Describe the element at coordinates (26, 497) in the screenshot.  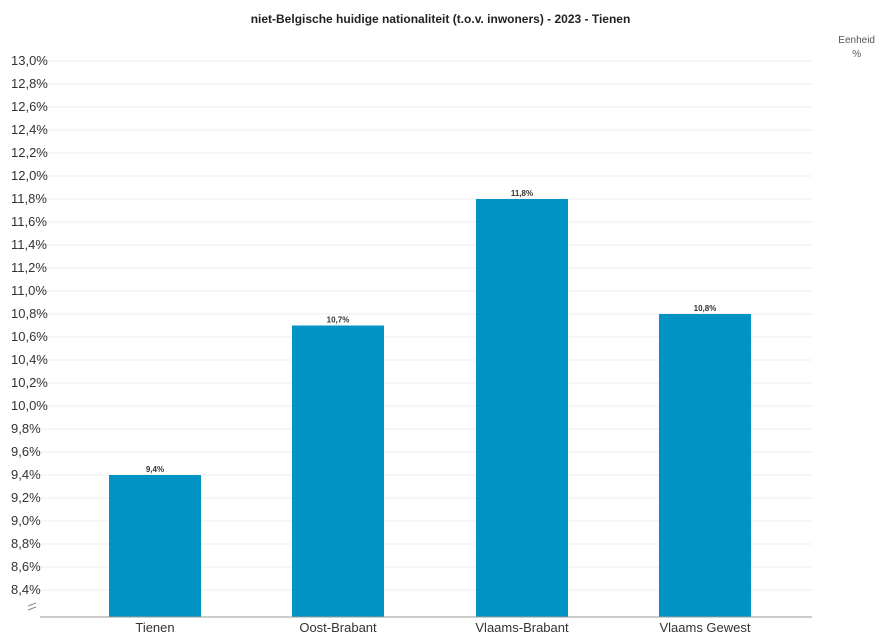
I see `y-tick-label: 9,2%` at that location.